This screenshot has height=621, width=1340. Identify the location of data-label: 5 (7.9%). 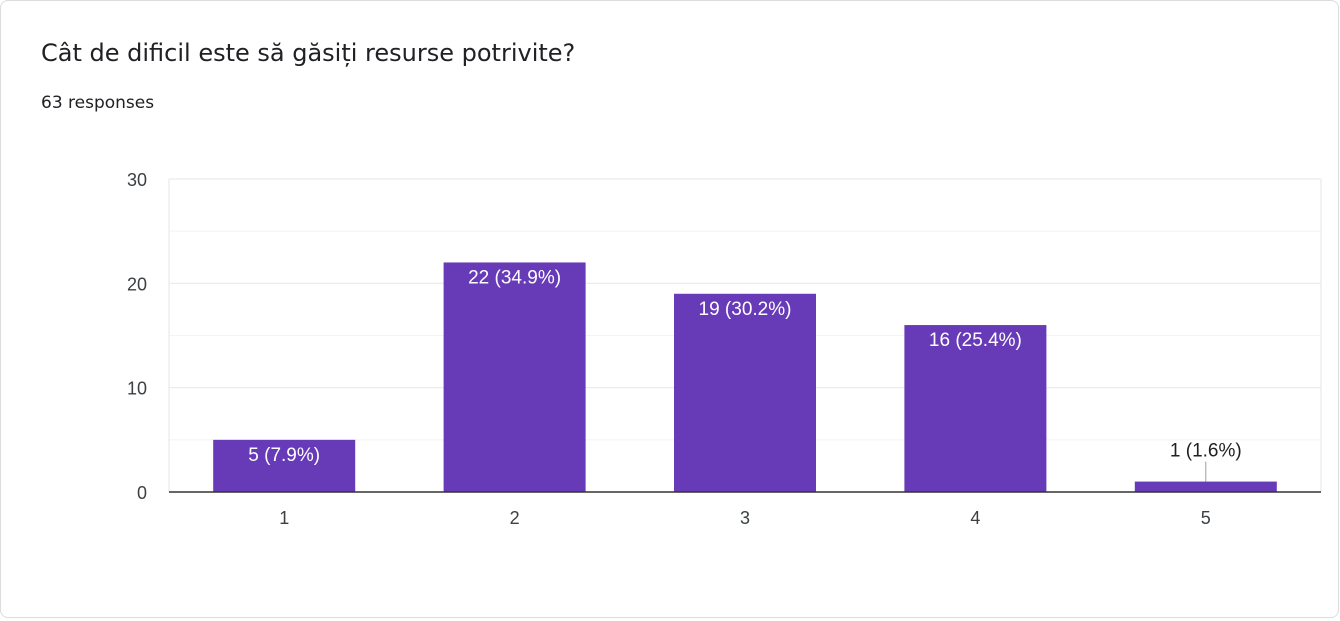
(284, 455).